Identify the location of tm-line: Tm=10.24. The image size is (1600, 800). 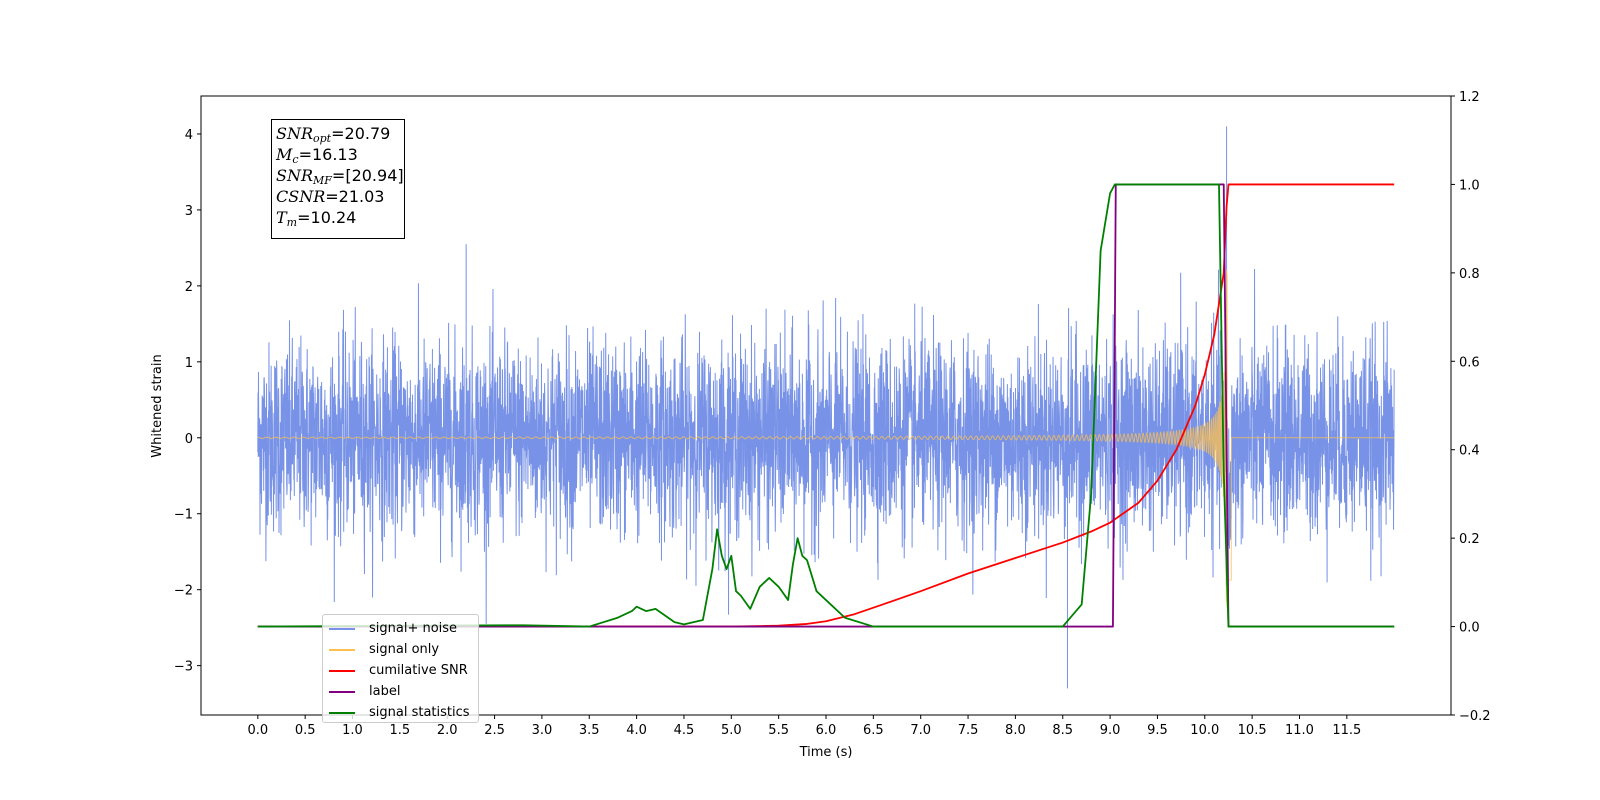
(316, 218).